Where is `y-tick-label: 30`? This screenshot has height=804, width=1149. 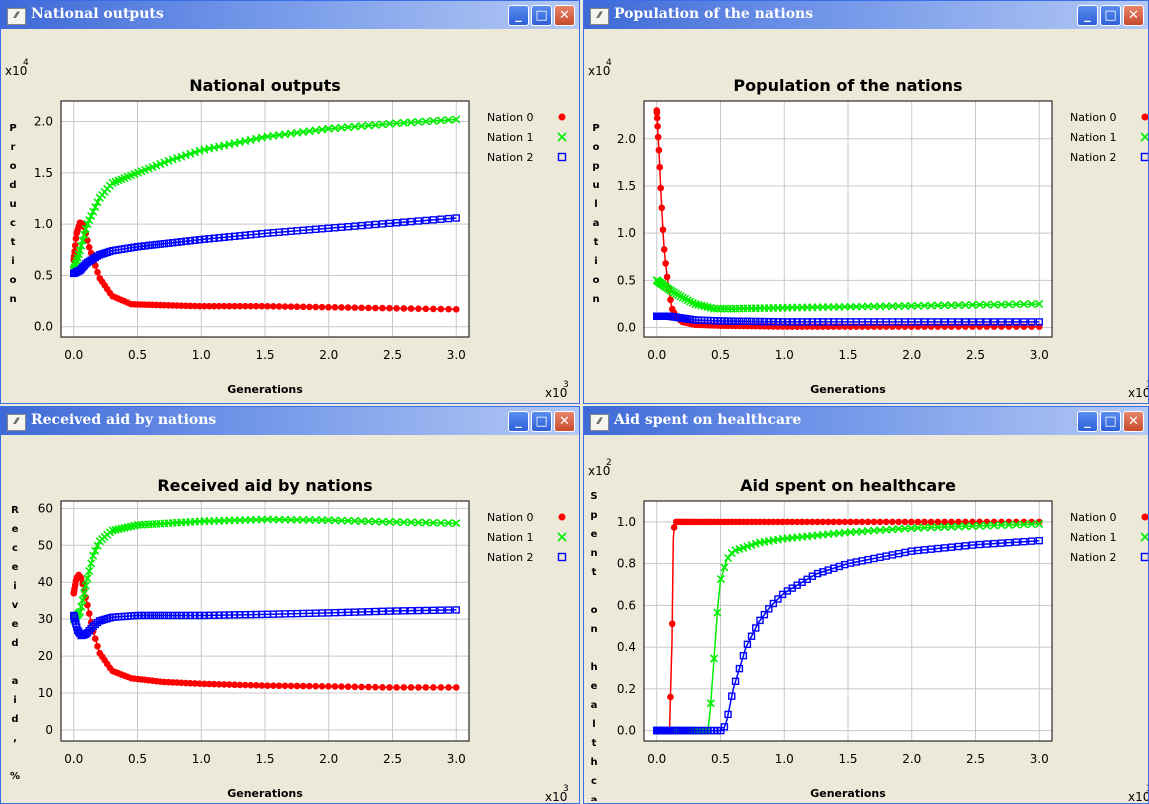 y-tick-label: 30 is located at coordinates (45, 619).